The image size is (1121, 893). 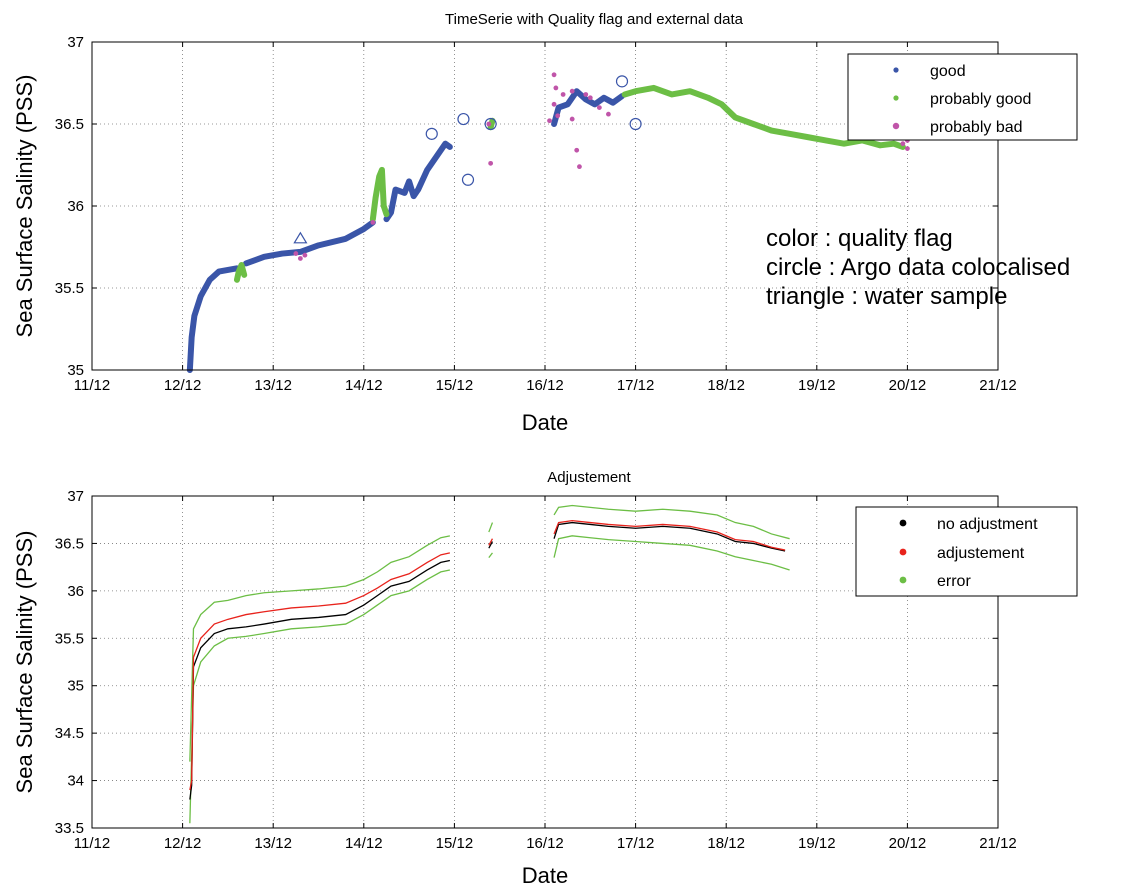 What do you see at coordinates (859, 238) in the screenshot?
I see `annotation-line: color : quality flag` at bounding box center [859, 238].